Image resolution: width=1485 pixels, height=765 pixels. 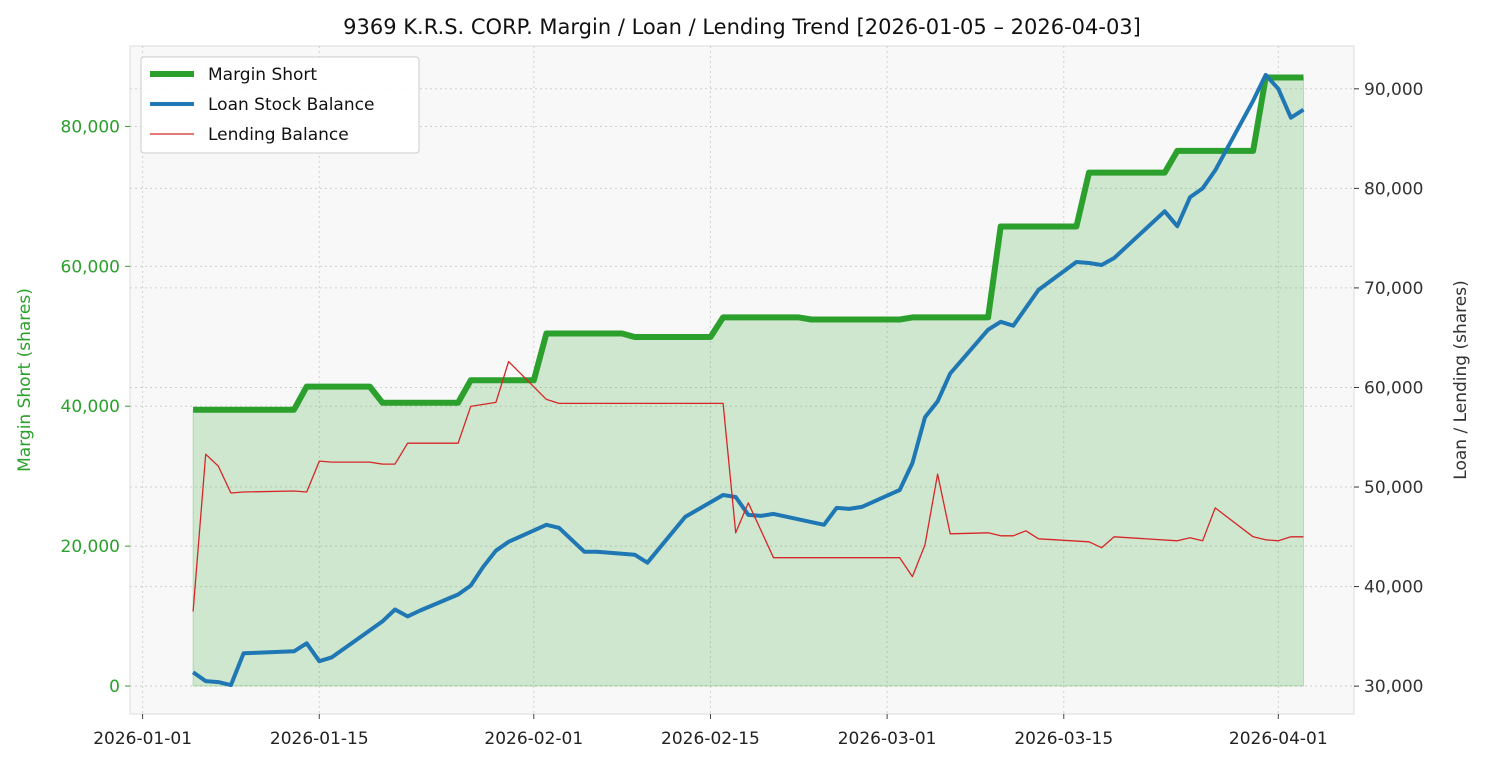 I want to click on y-left-tick-label: 0, so click(x=114, y=687).